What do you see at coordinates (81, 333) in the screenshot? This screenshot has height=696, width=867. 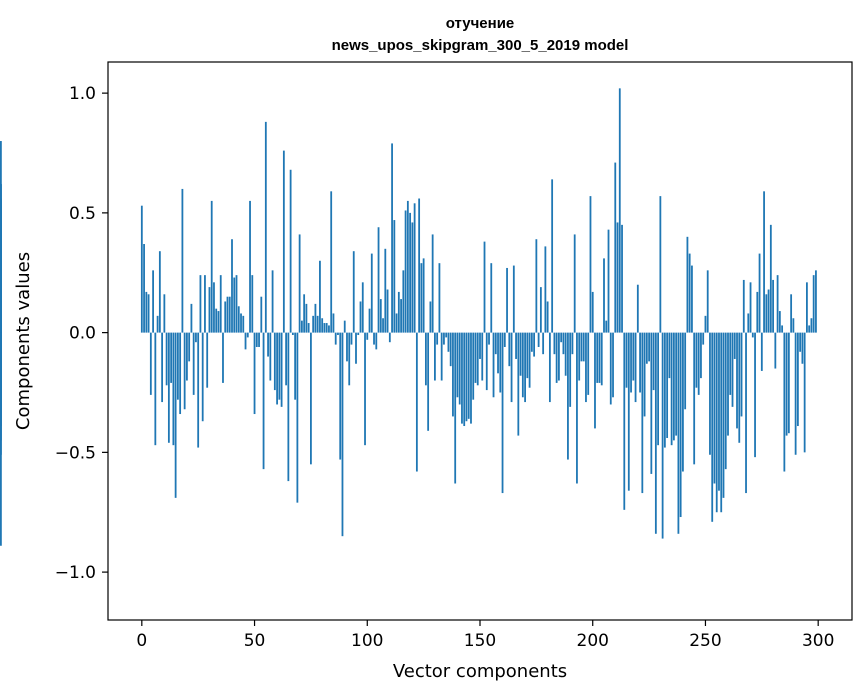 I see `y-axis-ticks: −1.0 −0.5 0.0 0.5 1.0` at bounding box center [81, 333].